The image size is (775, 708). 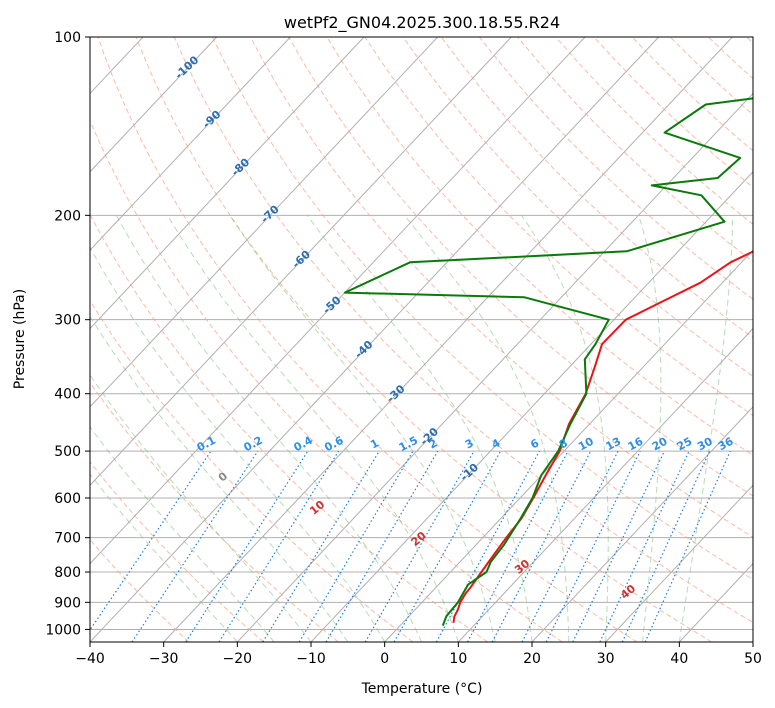 I want to click on y-axis: 100 200 300 400 500 600 700 800 900 1000, so click(x=67, y=334).